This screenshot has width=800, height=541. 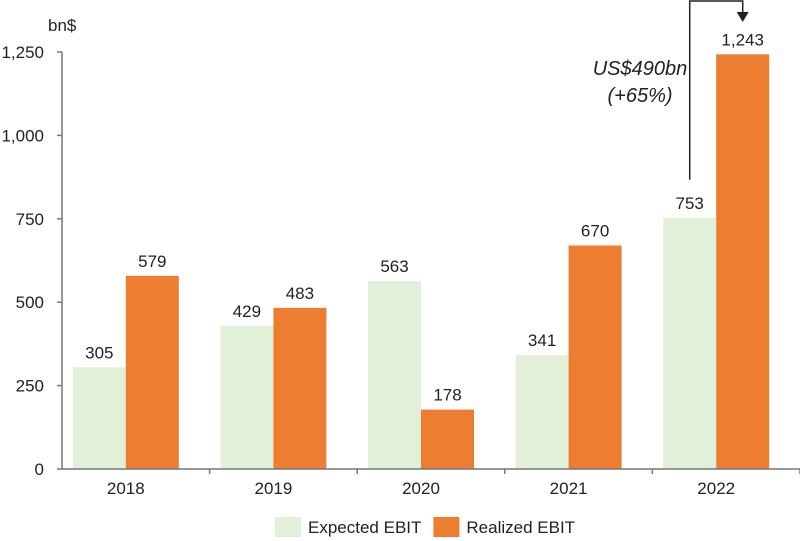 I want to click on y-tick-label: 500, so click(x=30, y=302).